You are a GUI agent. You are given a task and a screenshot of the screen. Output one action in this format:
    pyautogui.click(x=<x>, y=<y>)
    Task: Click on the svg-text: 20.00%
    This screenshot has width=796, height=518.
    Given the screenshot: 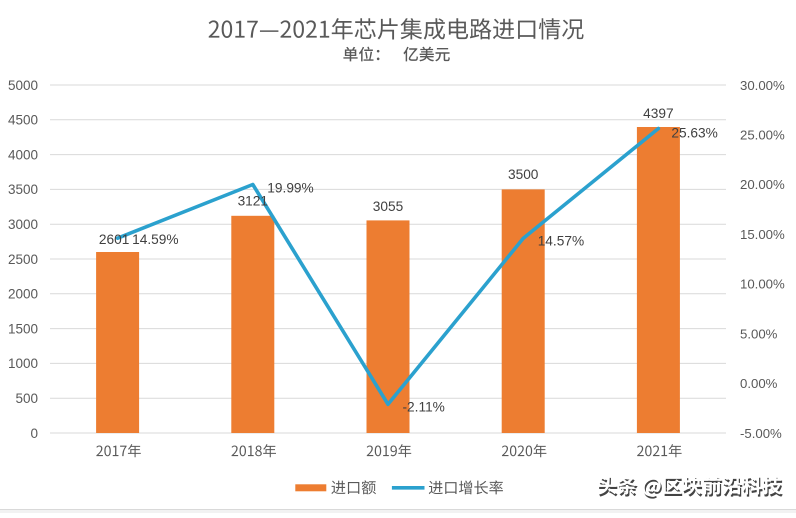 What is the action you would take?
    pyautogui.click(x=762, y=184)
    